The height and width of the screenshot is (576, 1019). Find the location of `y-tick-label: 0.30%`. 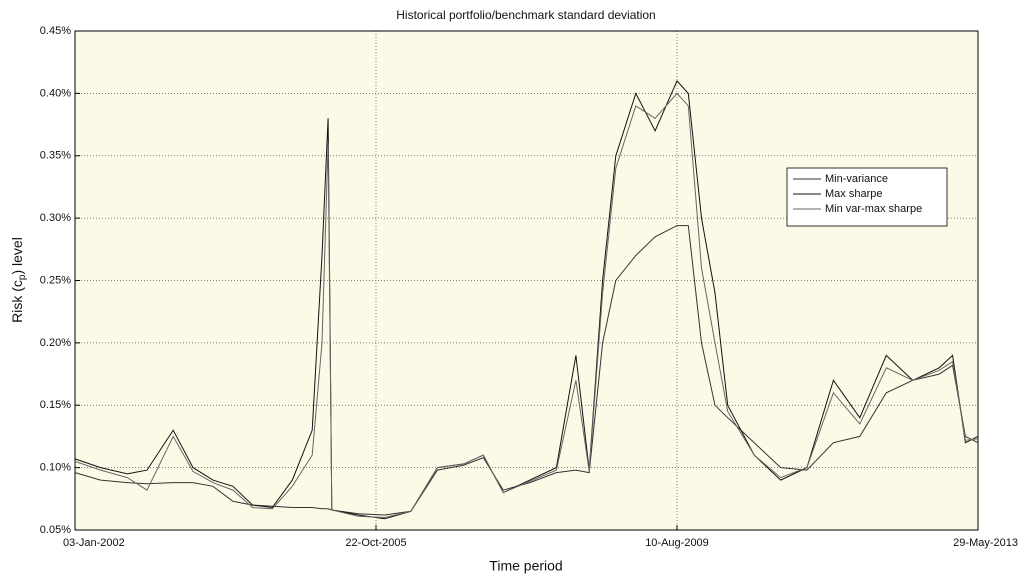

y-tick-label: 0.30% is located at coordinates (55, 218).